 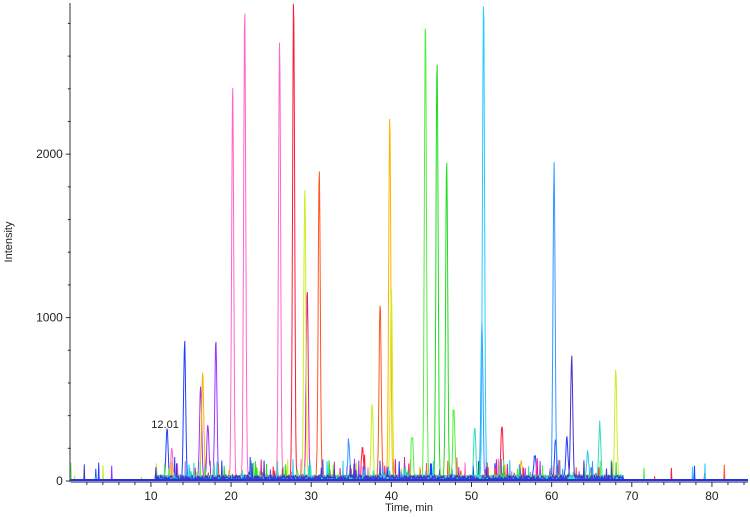 I want to click on x-tick-label: 70, so click(x=632, y=496).